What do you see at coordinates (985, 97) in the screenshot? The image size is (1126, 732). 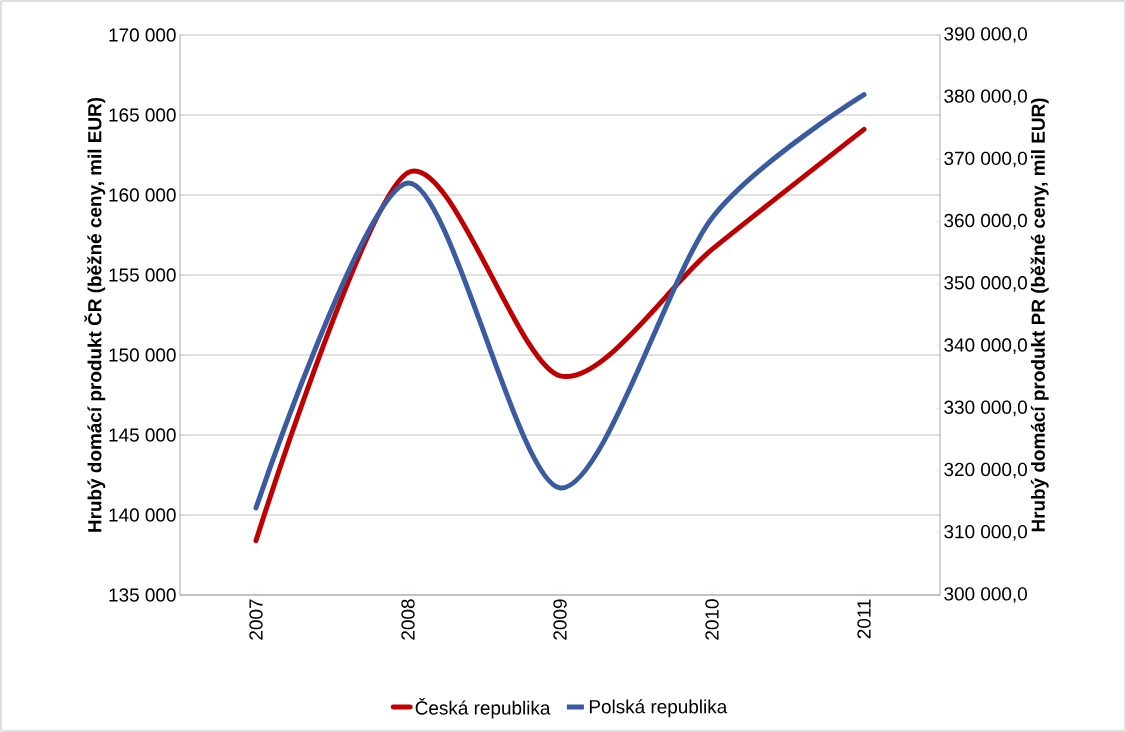 I see `y2-tick-label: 380 000,0` at bounding box center [985, 97].